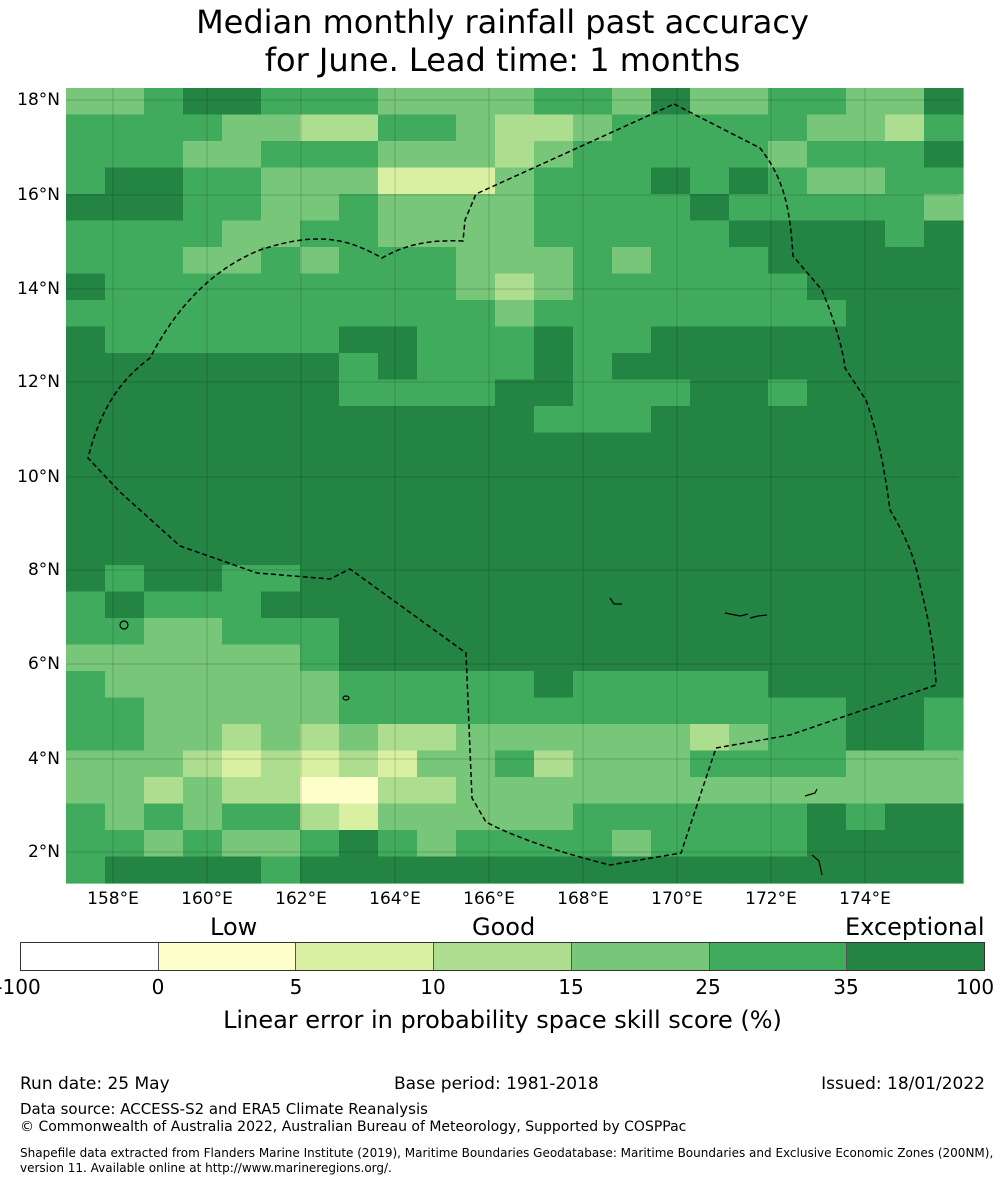 The image size is (1005, 1185). What do you see at coordinates (38, 195) in the screenshot?
I see `lat-tick-16n: 16°N` at bounding box center [38, 195].